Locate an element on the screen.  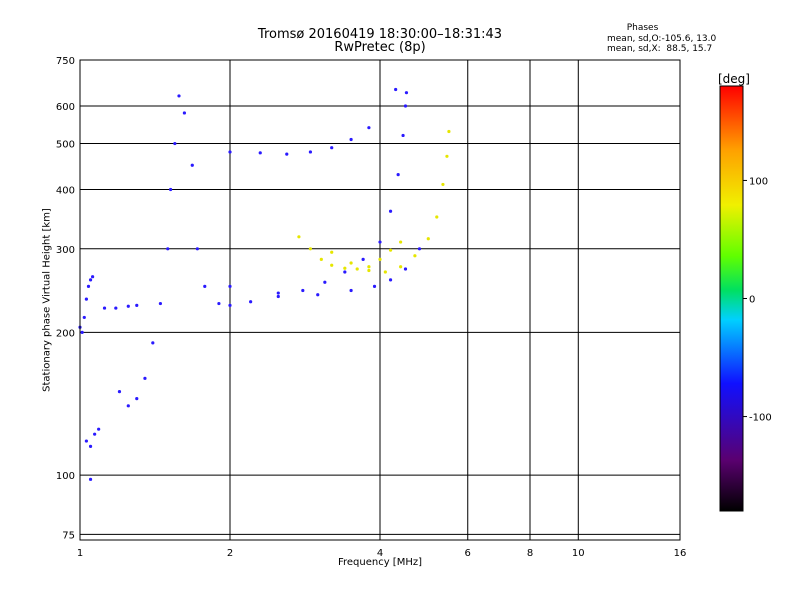
y-tick-label: 750 is located at coordinates (65, 61).